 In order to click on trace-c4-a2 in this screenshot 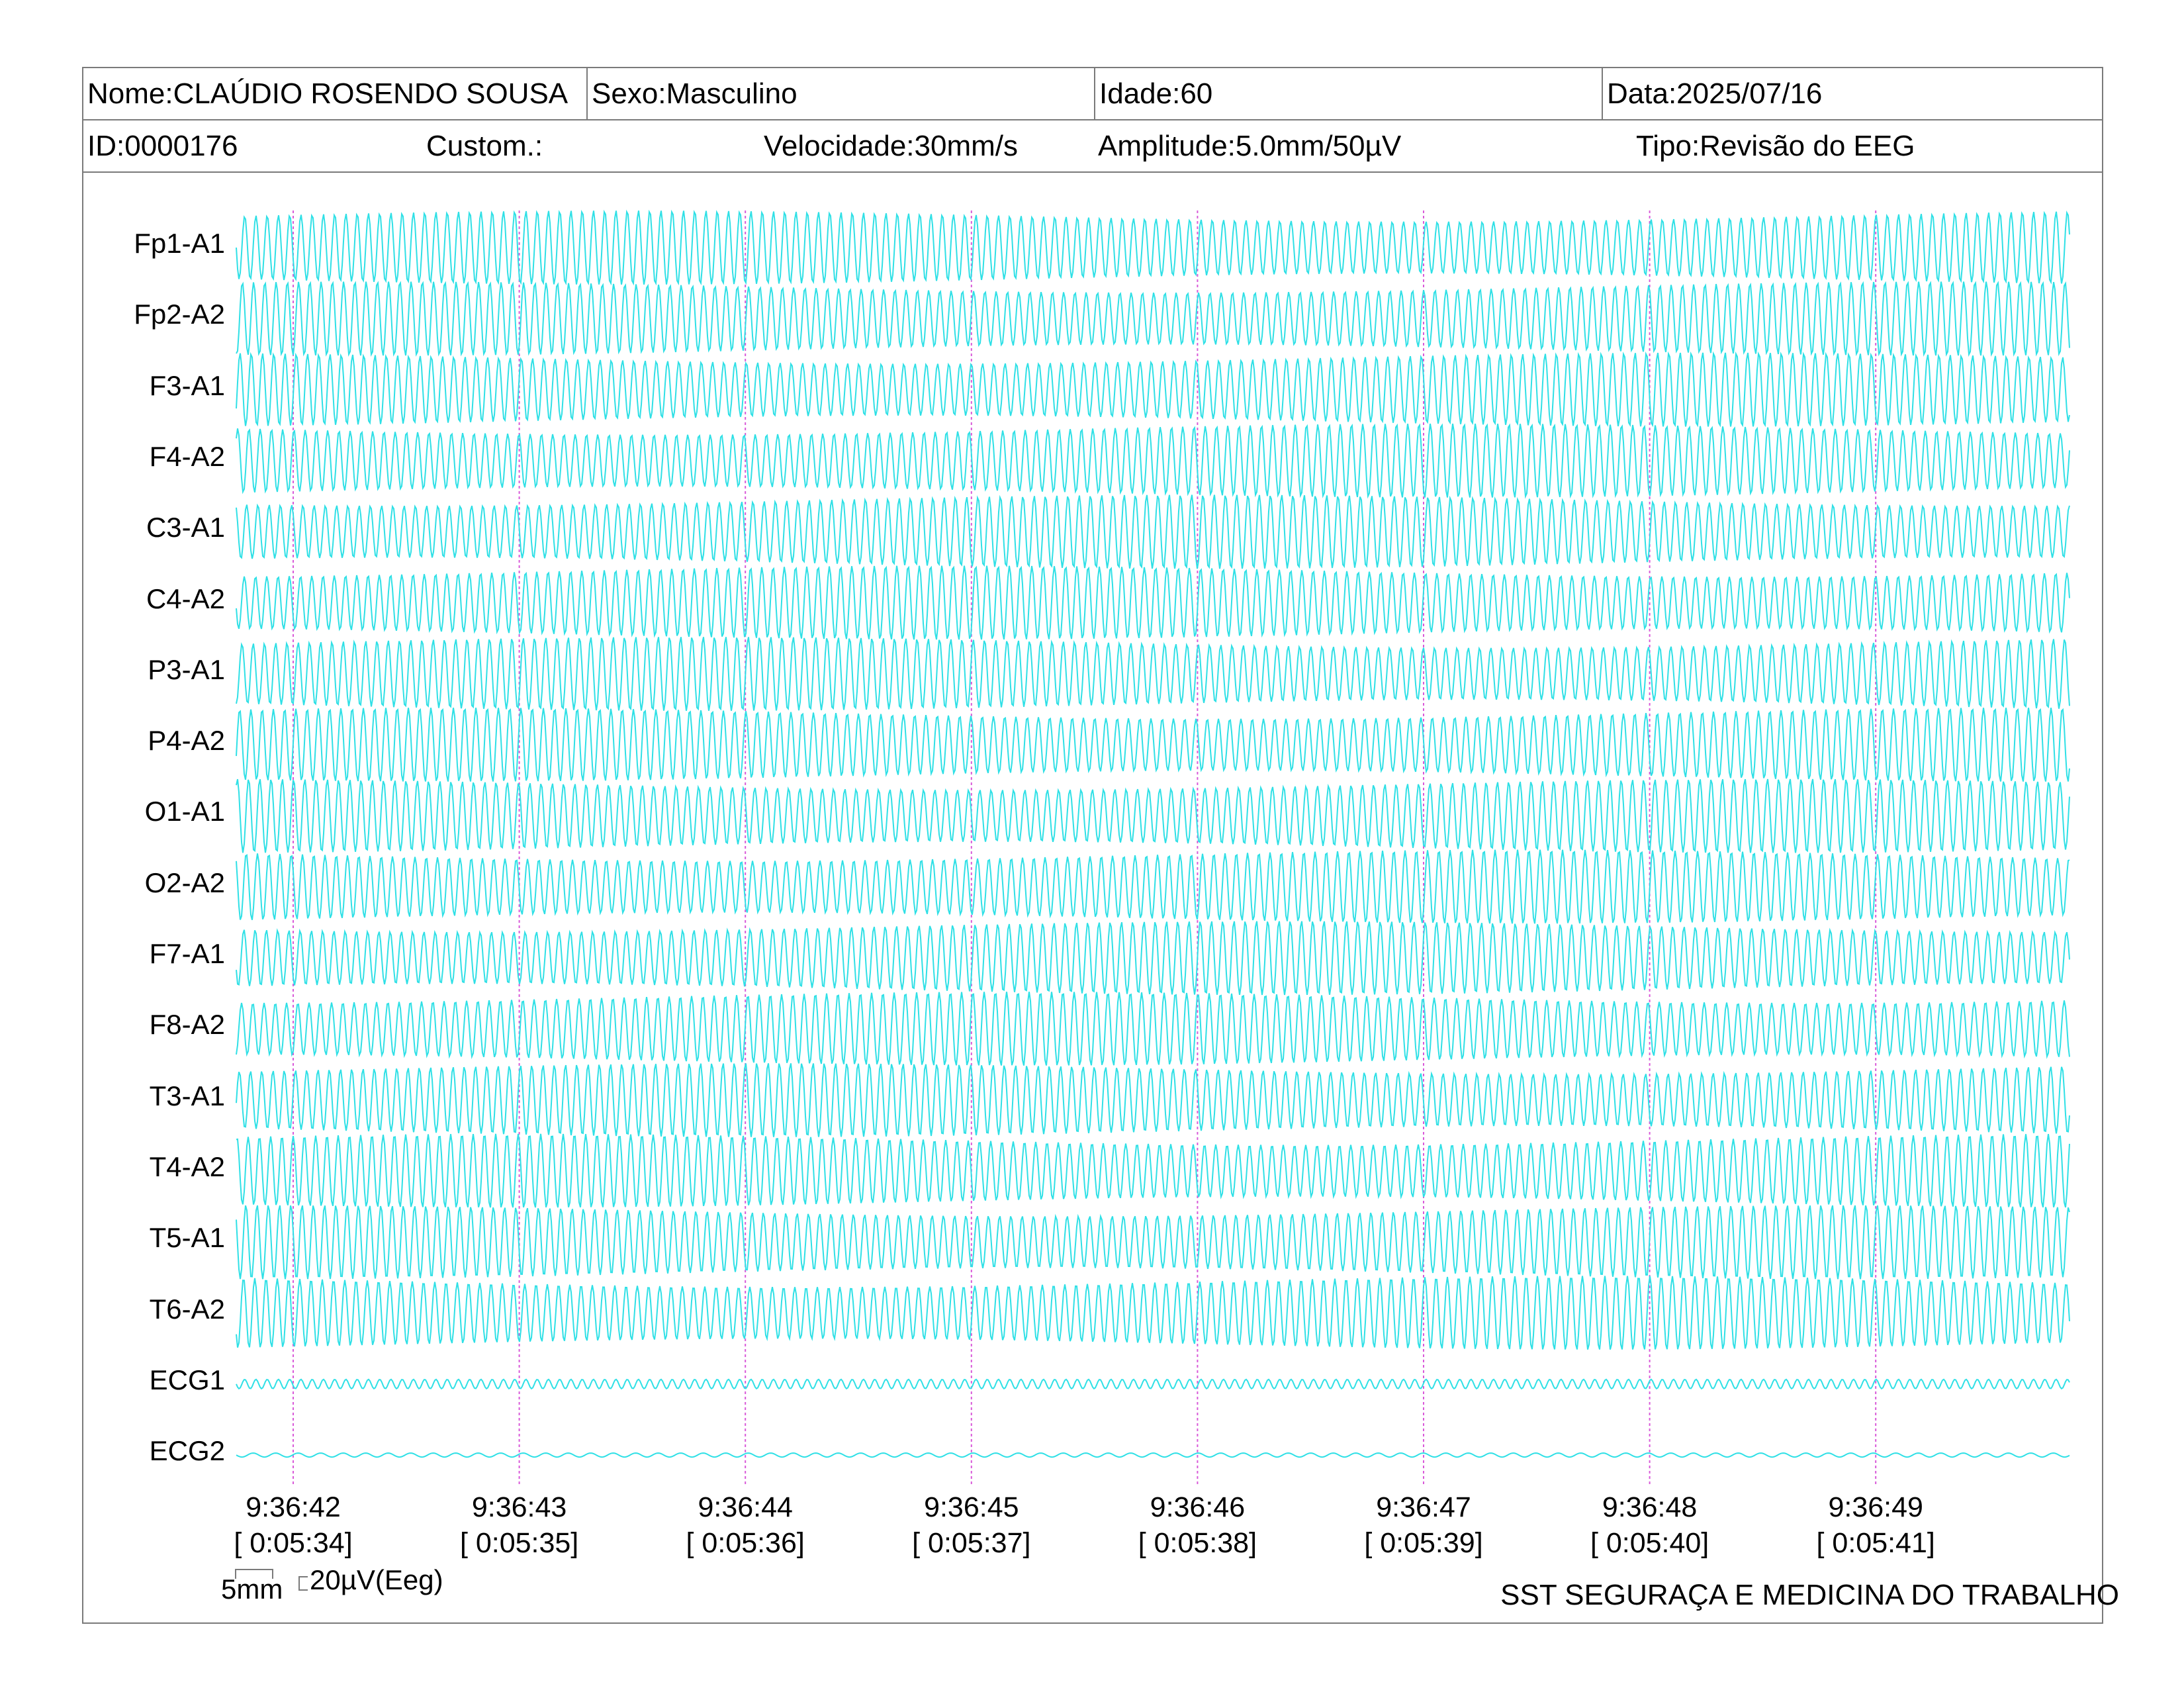, I will do `click(1153, 602)`.